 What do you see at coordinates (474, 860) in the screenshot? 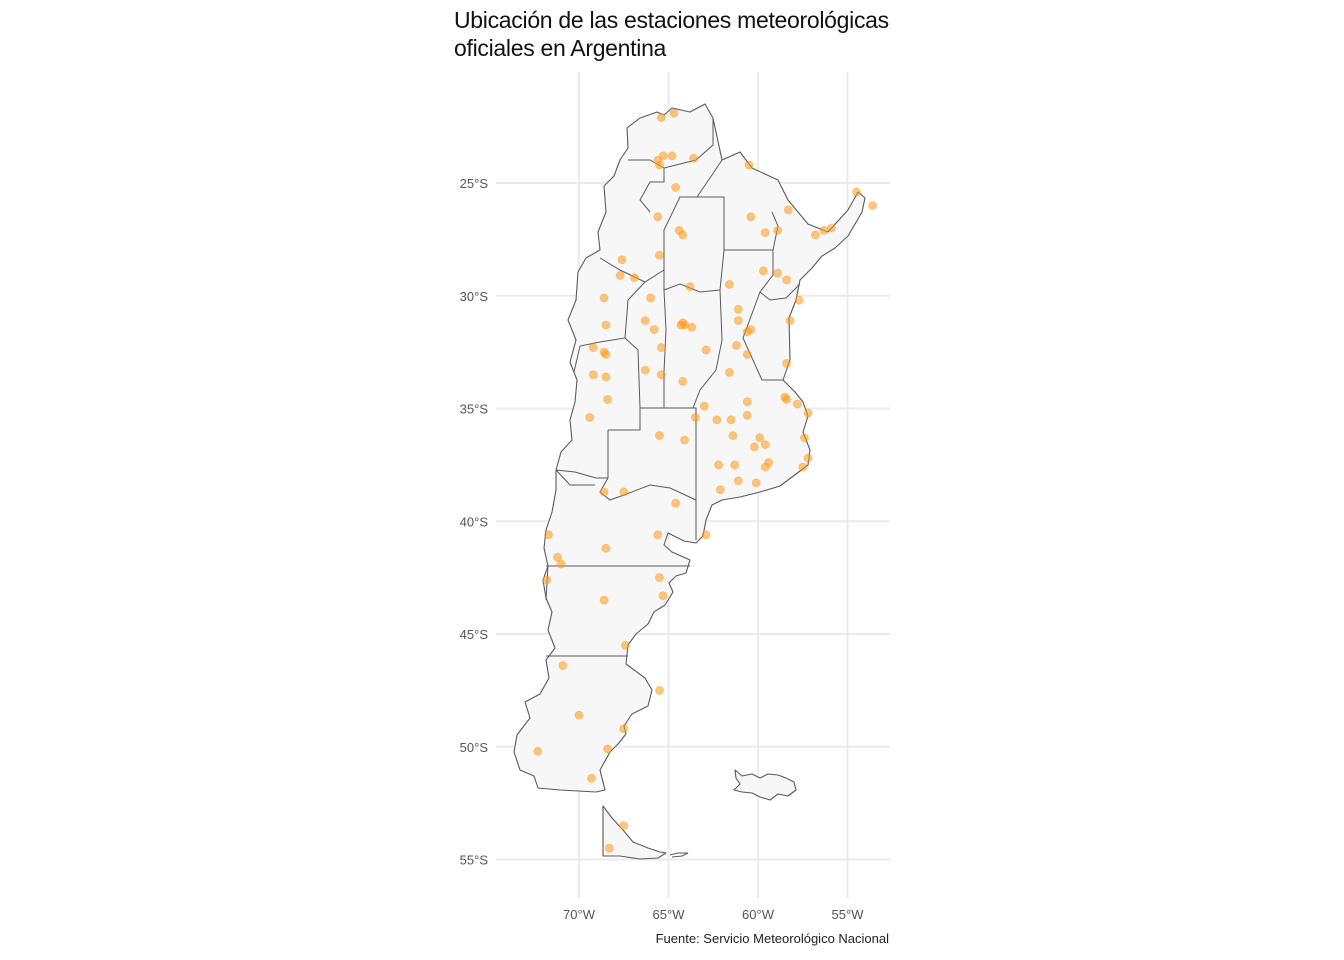
I see `lat-tick-label: 55°S` at bounding box center [474, 860].